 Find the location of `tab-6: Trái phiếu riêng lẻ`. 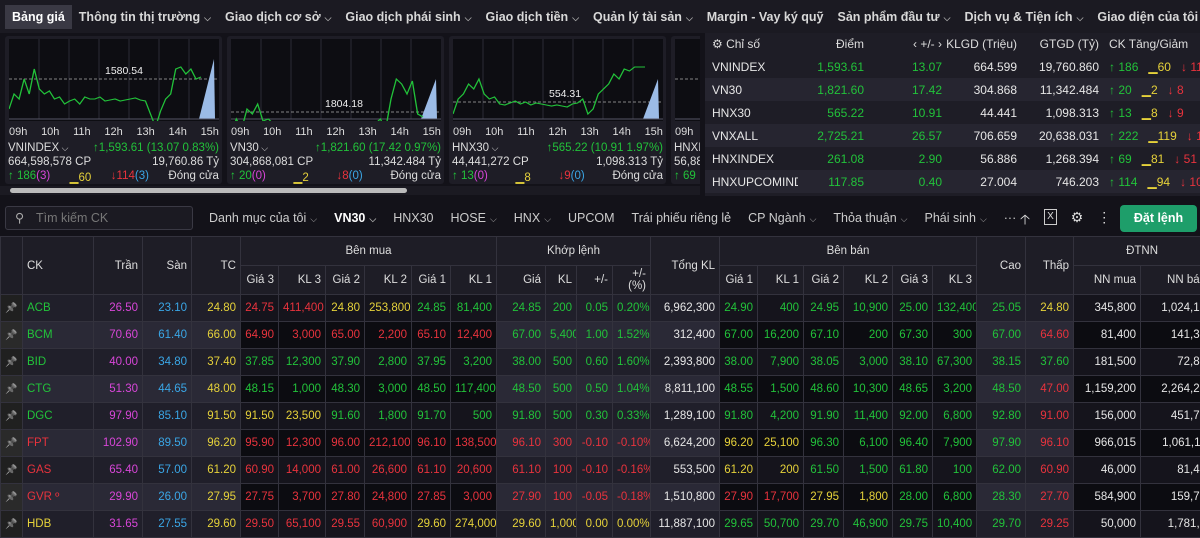

tab-6: Trái phiếu riêng lẻ is located at coordinates (682, 218).